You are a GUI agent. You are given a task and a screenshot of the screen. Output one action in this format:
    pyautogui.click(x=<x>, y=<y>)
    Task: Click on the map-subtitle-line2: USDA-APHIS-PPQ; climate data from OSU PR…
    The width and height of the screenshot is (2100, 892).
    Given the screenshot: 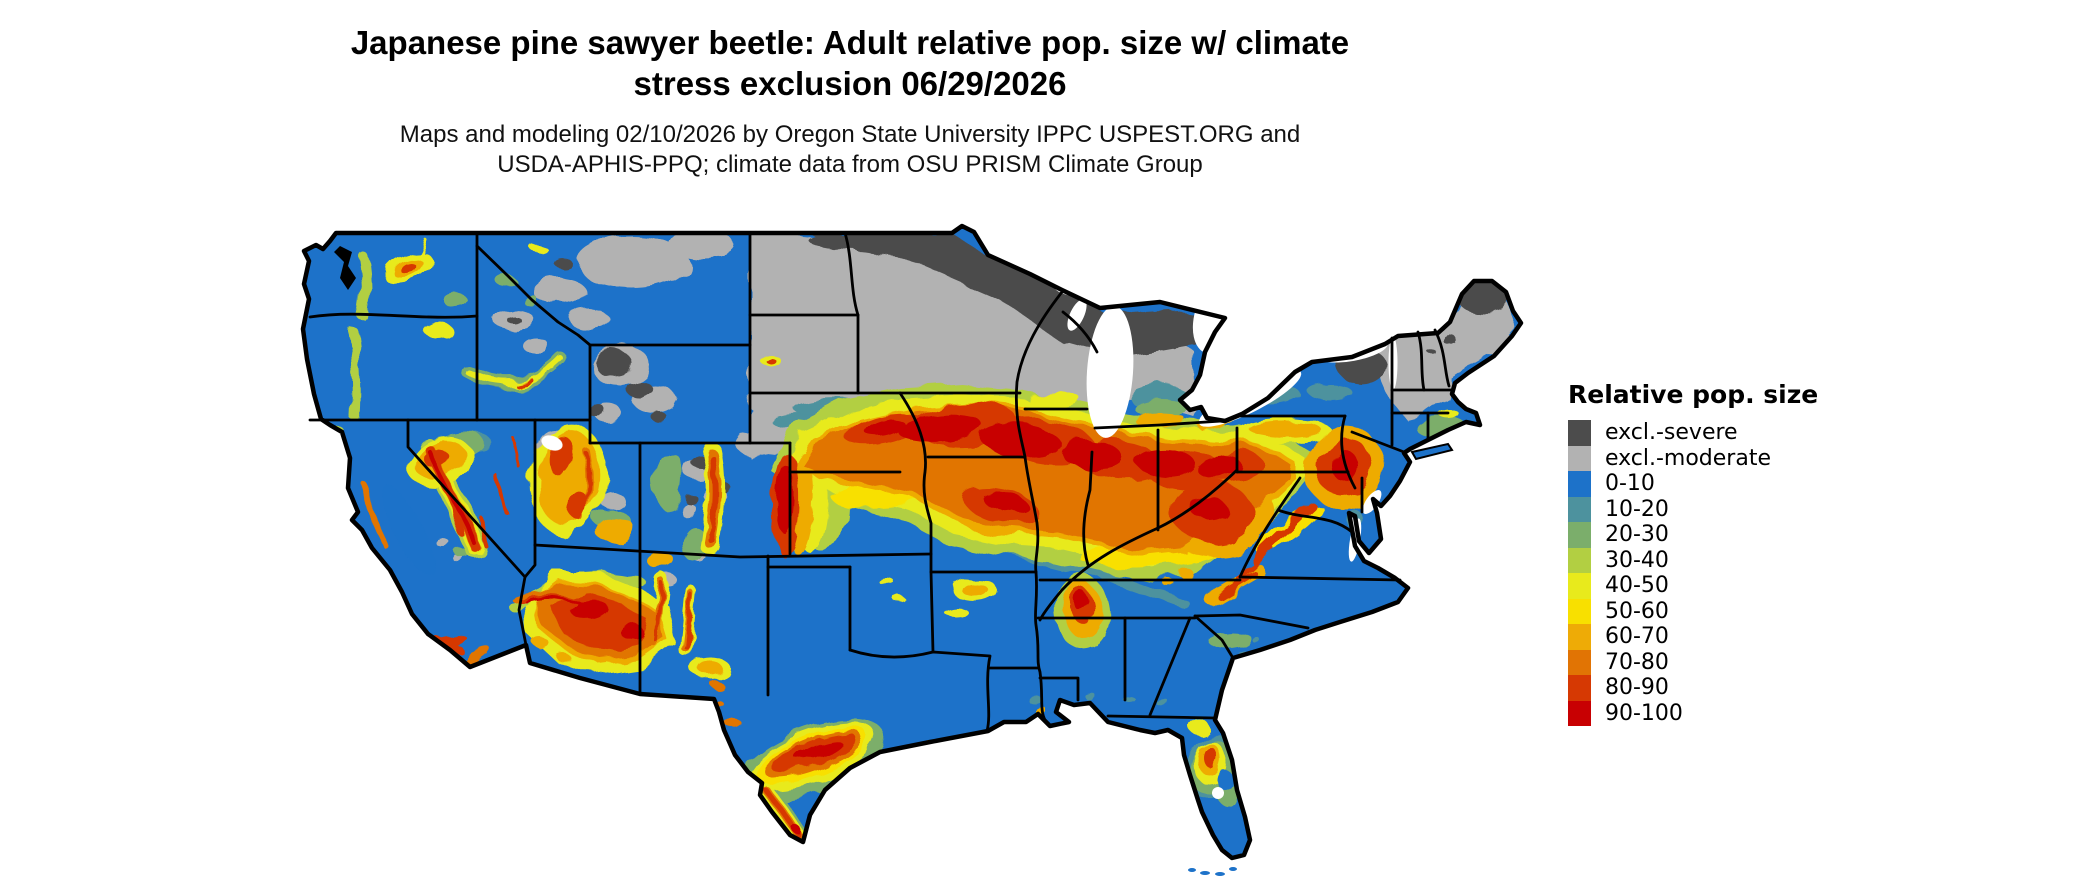 What is the action you would take?
    pyautogui.click(x=850, y=164)
    